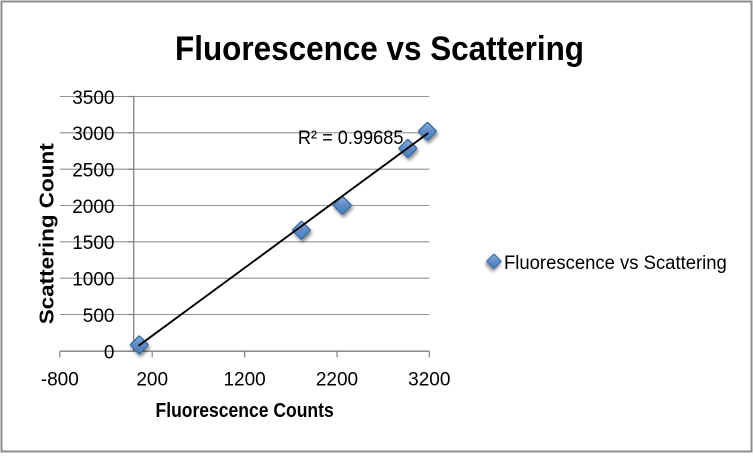 This screenshot has height=458, width=753. I want to click on svg-text: 3000, so click(93, 134).